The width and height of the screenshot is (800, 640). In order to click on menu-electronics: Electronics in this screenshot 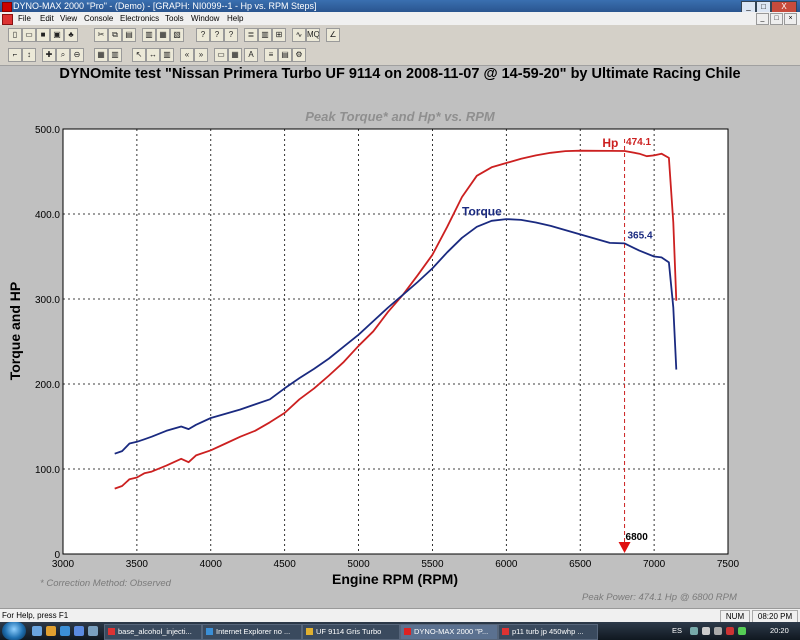, I will do `click(140, 18)`.